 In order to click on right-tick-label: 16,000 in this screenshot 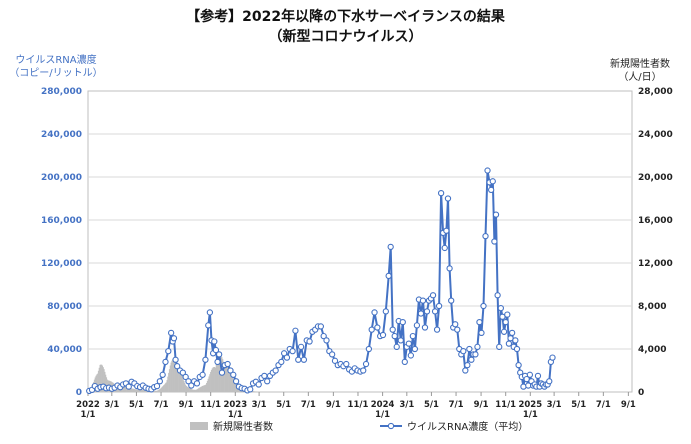, I will do `click(655, 221)`.